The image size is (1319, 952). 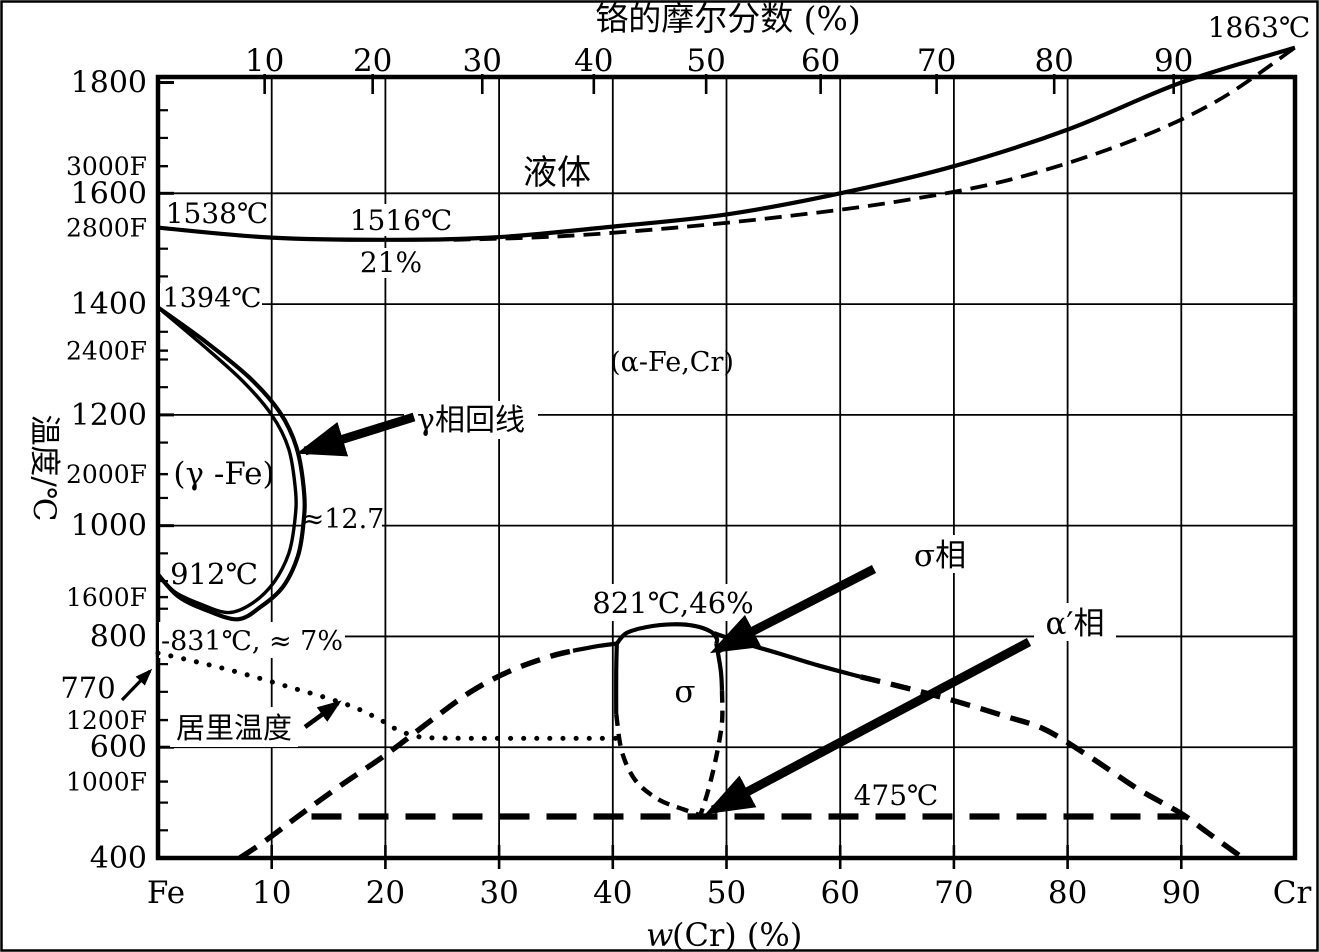 What do you see at coordinates (106, 782) in the screenshot?
I see `ytick-label-1000F: 1000F` at bounding box center [106, 782].